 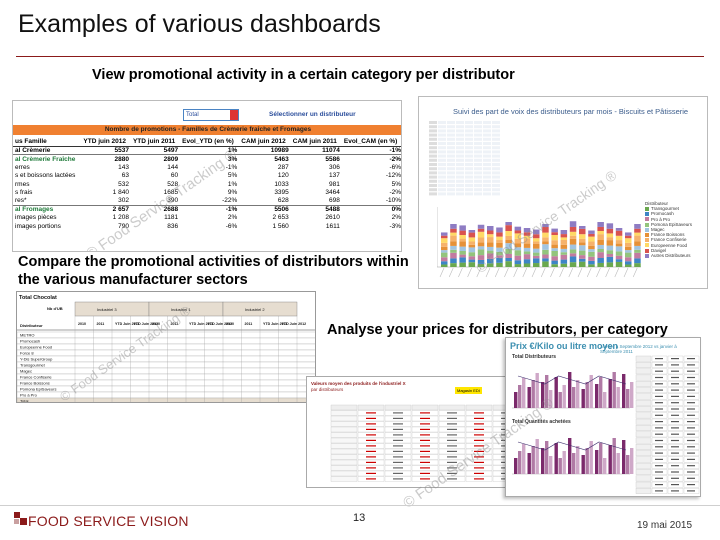 What do you see at coordinates (280, 226) in the screenshot?
I see `table-cell: 1 560` at bounding box center [280, 226].